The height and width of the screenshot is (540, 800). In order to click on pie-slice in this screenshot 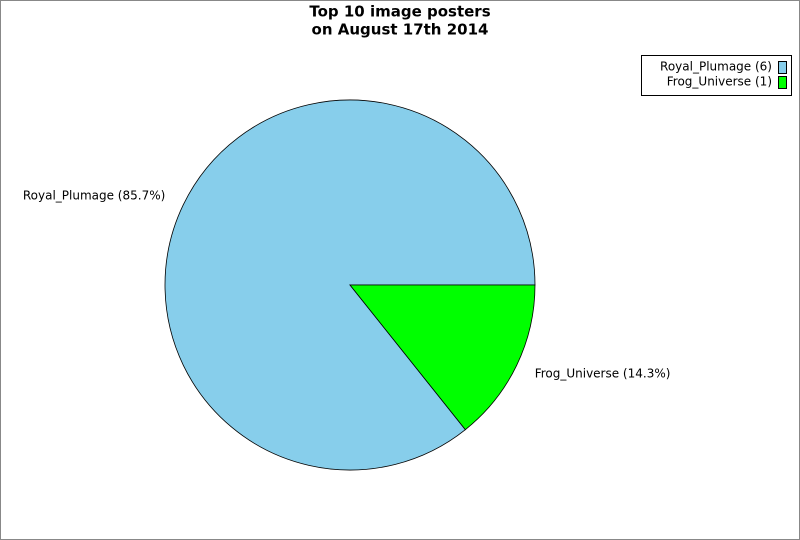, I will do `click(442, 357)`.